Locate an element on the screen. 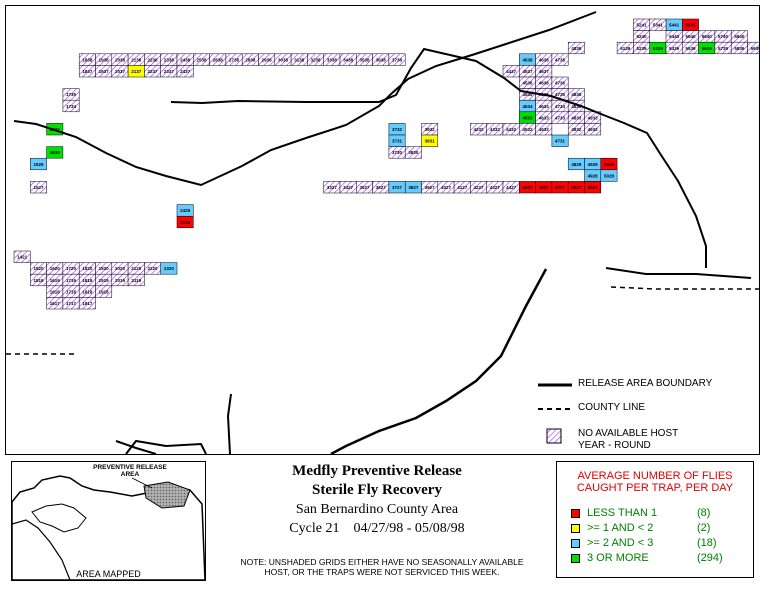 The image size is (766, 591). grid-cell-label: 2437 is located at coordinates (185, 71).